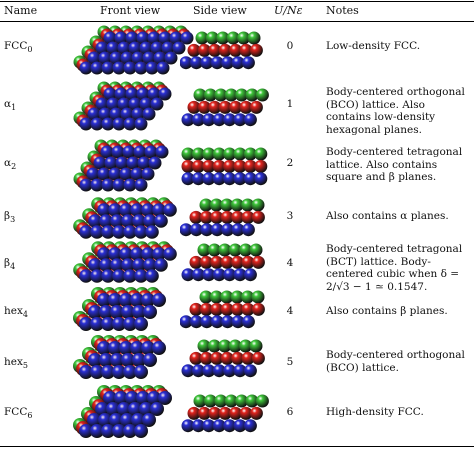 The height and width of the screenshot is (449, 474). What do you see at coordinates (290, 412) in the screenshot?
I see `row-u-value: 6` at bounding box center [290, 412].